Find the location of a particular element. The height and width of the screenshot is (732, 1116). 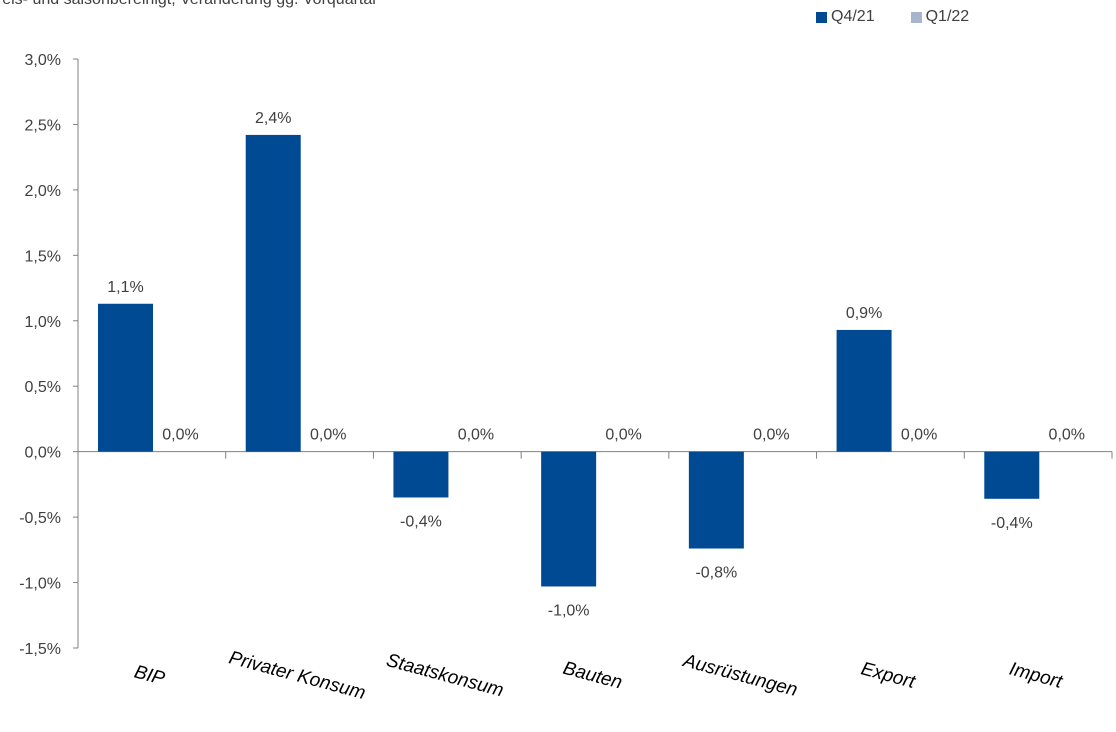

y-tick-label: 1,5% is located at coordinates (43, 256).